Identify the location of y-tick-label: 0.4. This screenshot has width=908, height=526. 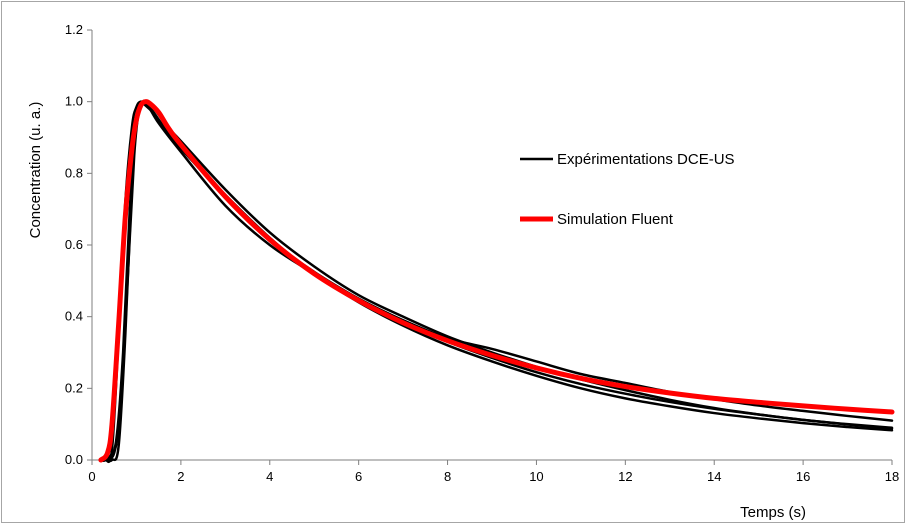
(74, 316).